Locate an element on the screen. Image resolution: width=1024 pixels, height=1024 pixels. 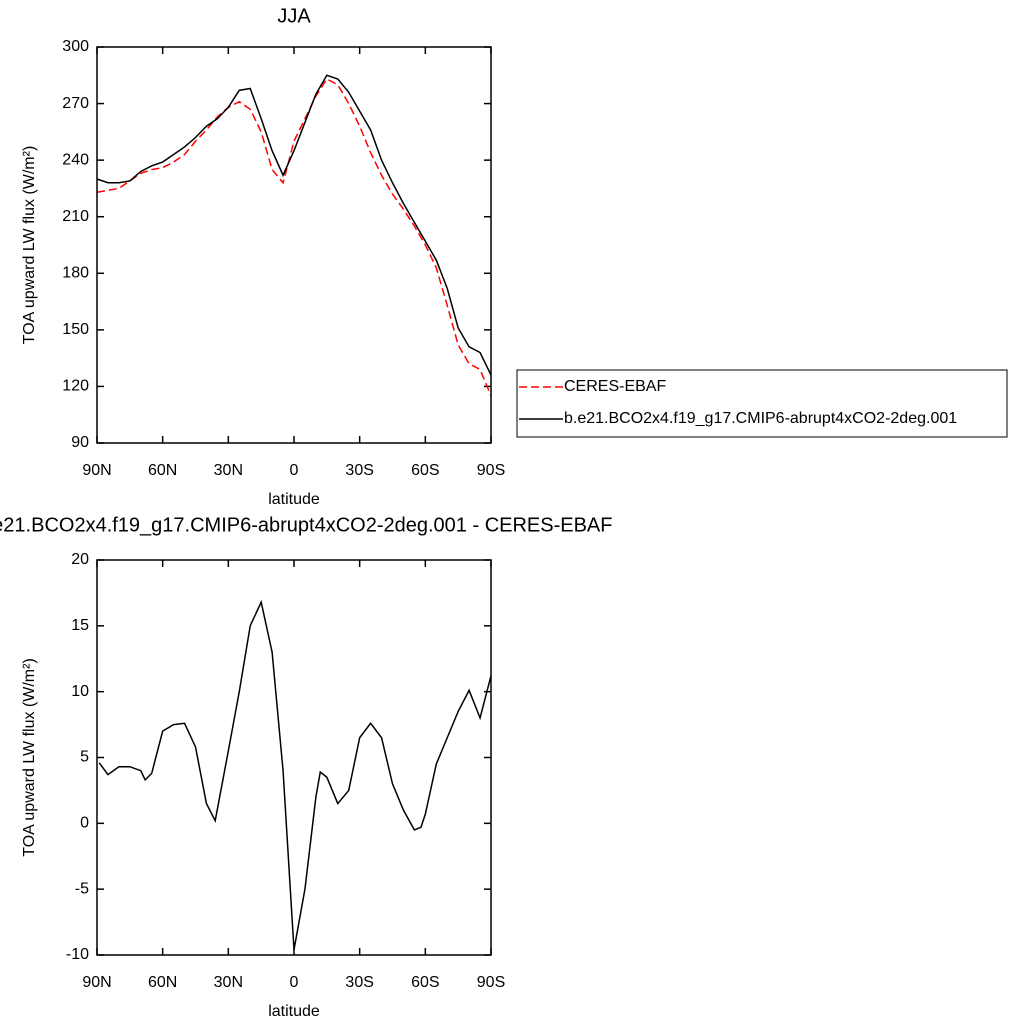
y-tick-label: 210 is located at coordinates (75, 216).